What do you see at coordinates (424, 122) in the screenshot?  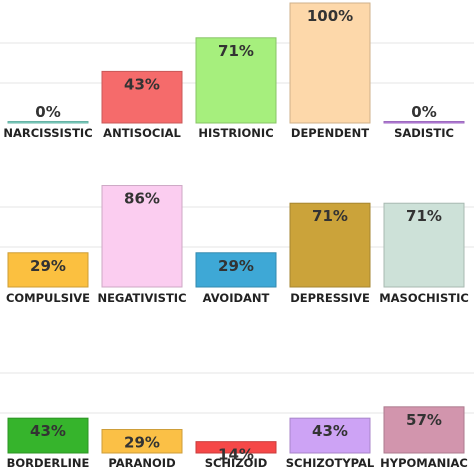 I see `bar-sadistic` at bounding box center [424, 122].